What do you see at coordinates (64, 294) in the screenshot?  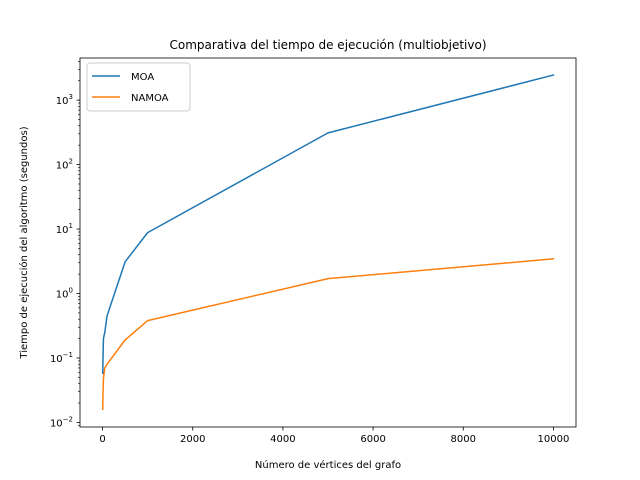 I see `y-tick-label: 10⁰` at bounding box center [64, 294].